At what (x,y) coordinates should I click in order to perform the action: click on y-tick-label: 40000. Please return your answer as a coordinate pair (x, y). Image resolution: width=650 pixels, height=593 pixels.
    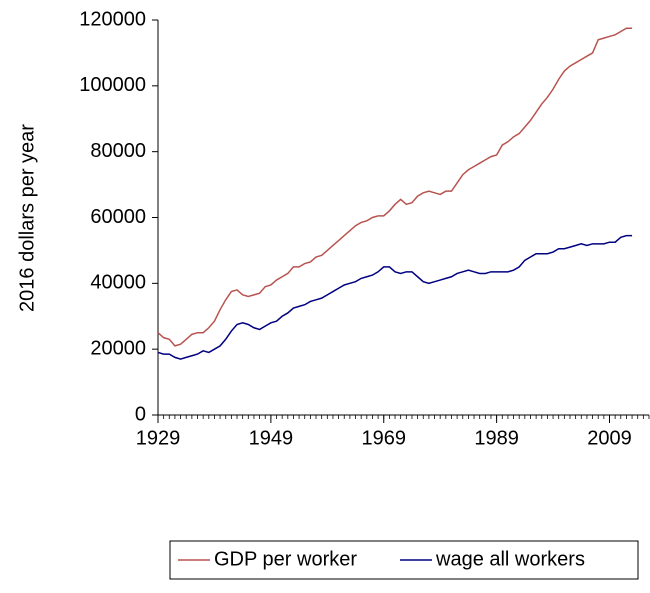
    Looking at the image, I should click on (118, 283).